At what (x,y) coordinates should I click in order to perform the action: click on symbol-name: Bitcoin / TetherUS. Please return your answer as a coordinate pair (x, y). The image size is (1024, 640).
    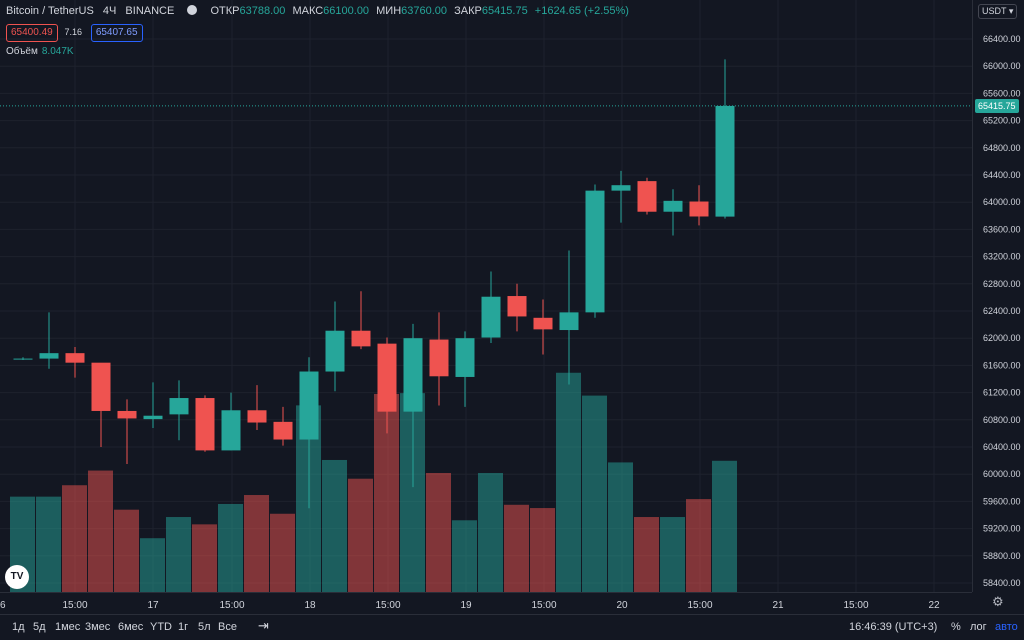
    Looking at the image, I should click on (50, 11).